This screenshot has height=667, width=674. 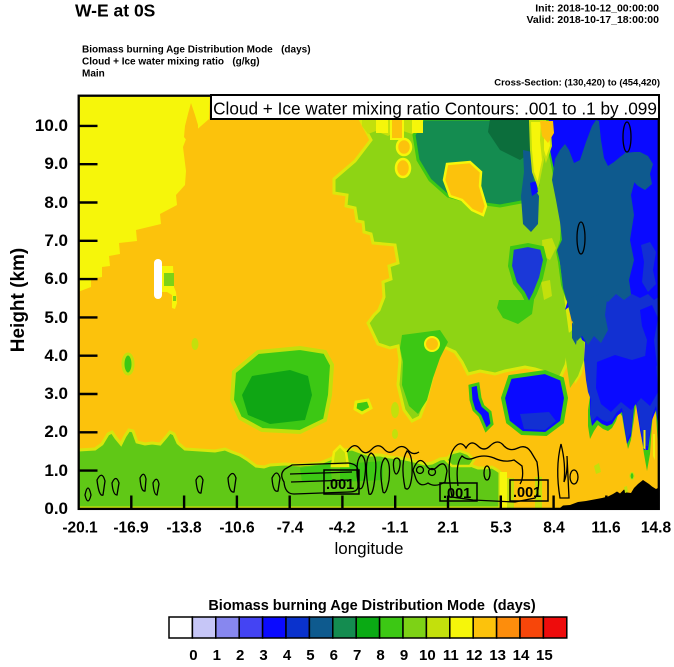 I want to click on svg-text:Cross-Section: (130,420) to (4: Cross-Section: (130,420) to (454,420), so click(x=577, y=83).